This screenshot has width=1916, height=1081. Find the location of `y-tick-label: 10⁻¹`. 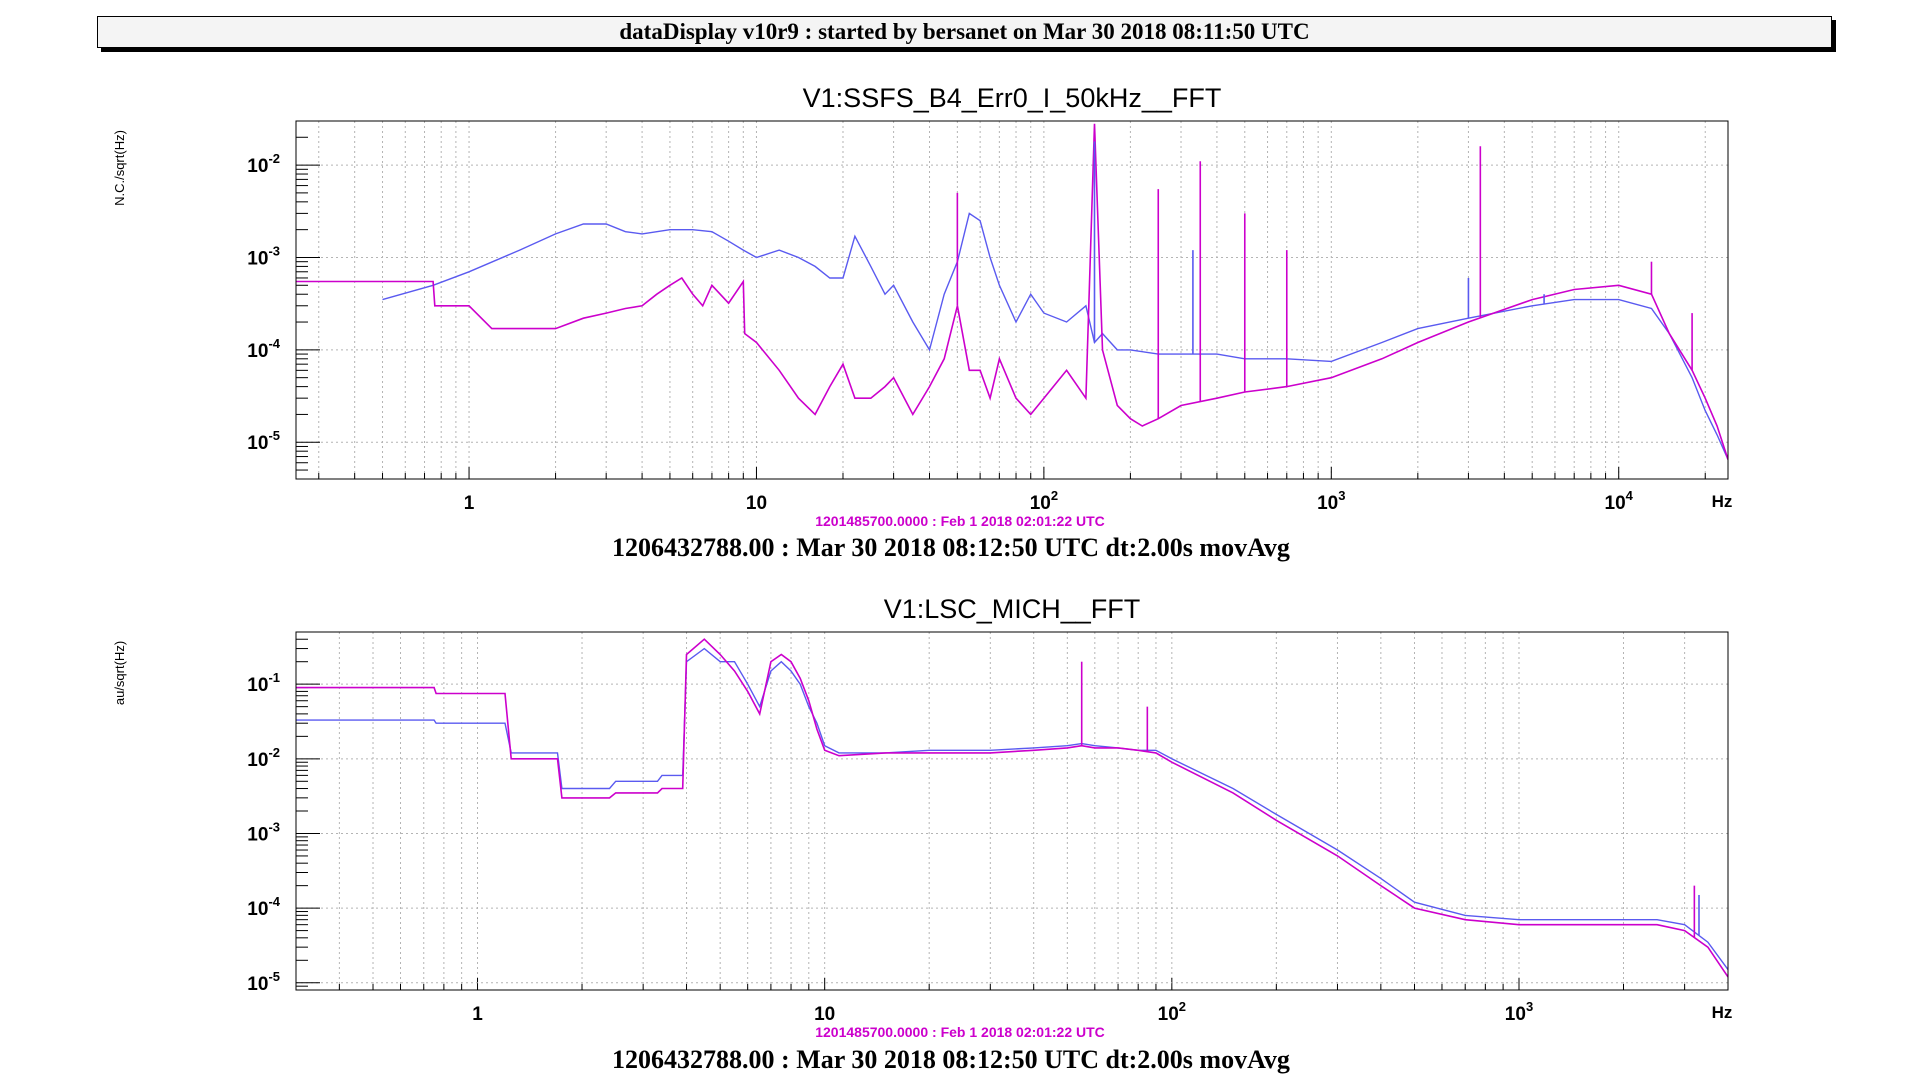

y-tick-label: 10⁻¹ is located at coordinates (263, 683).